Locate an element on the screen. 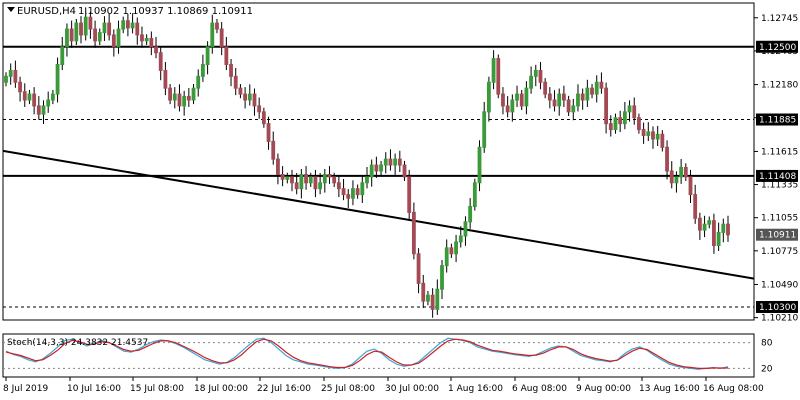  price-tick-label: 1.10490 is located at coordinates (779, 286).